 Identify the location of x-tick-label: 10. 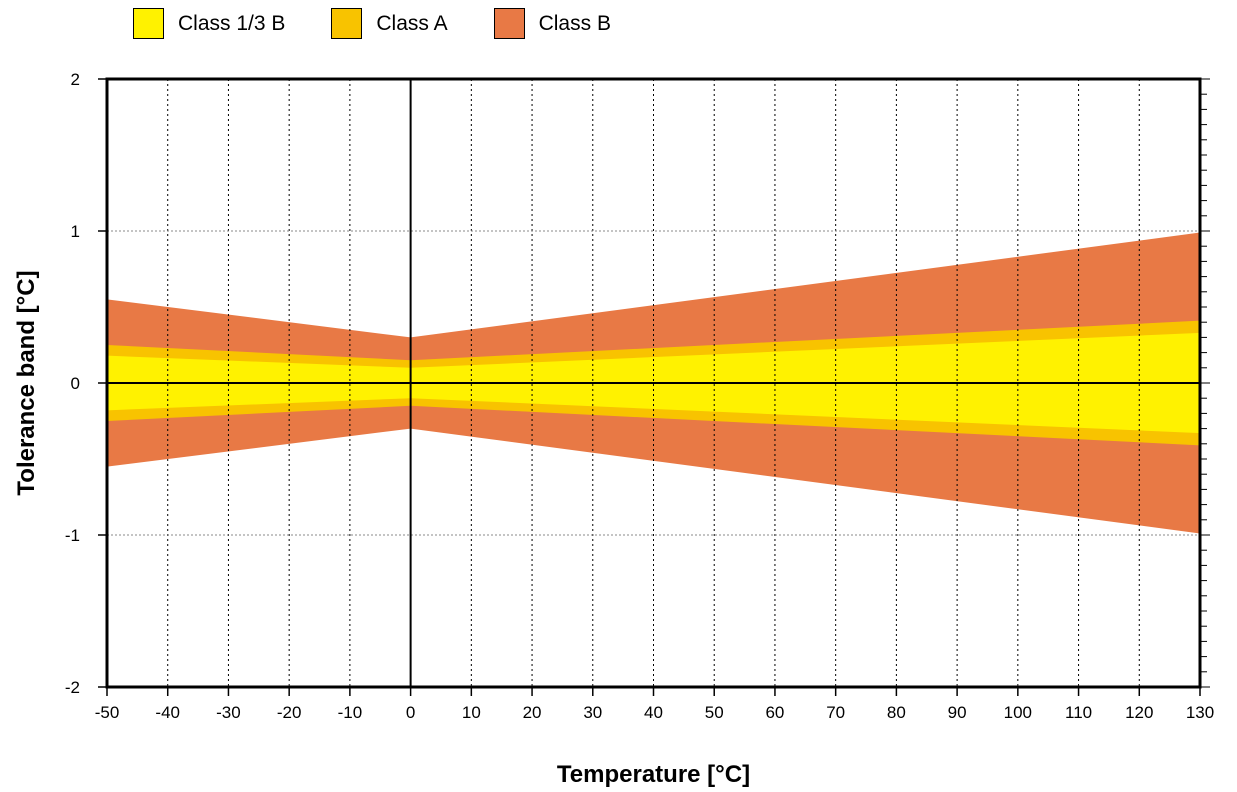
(471, 712).